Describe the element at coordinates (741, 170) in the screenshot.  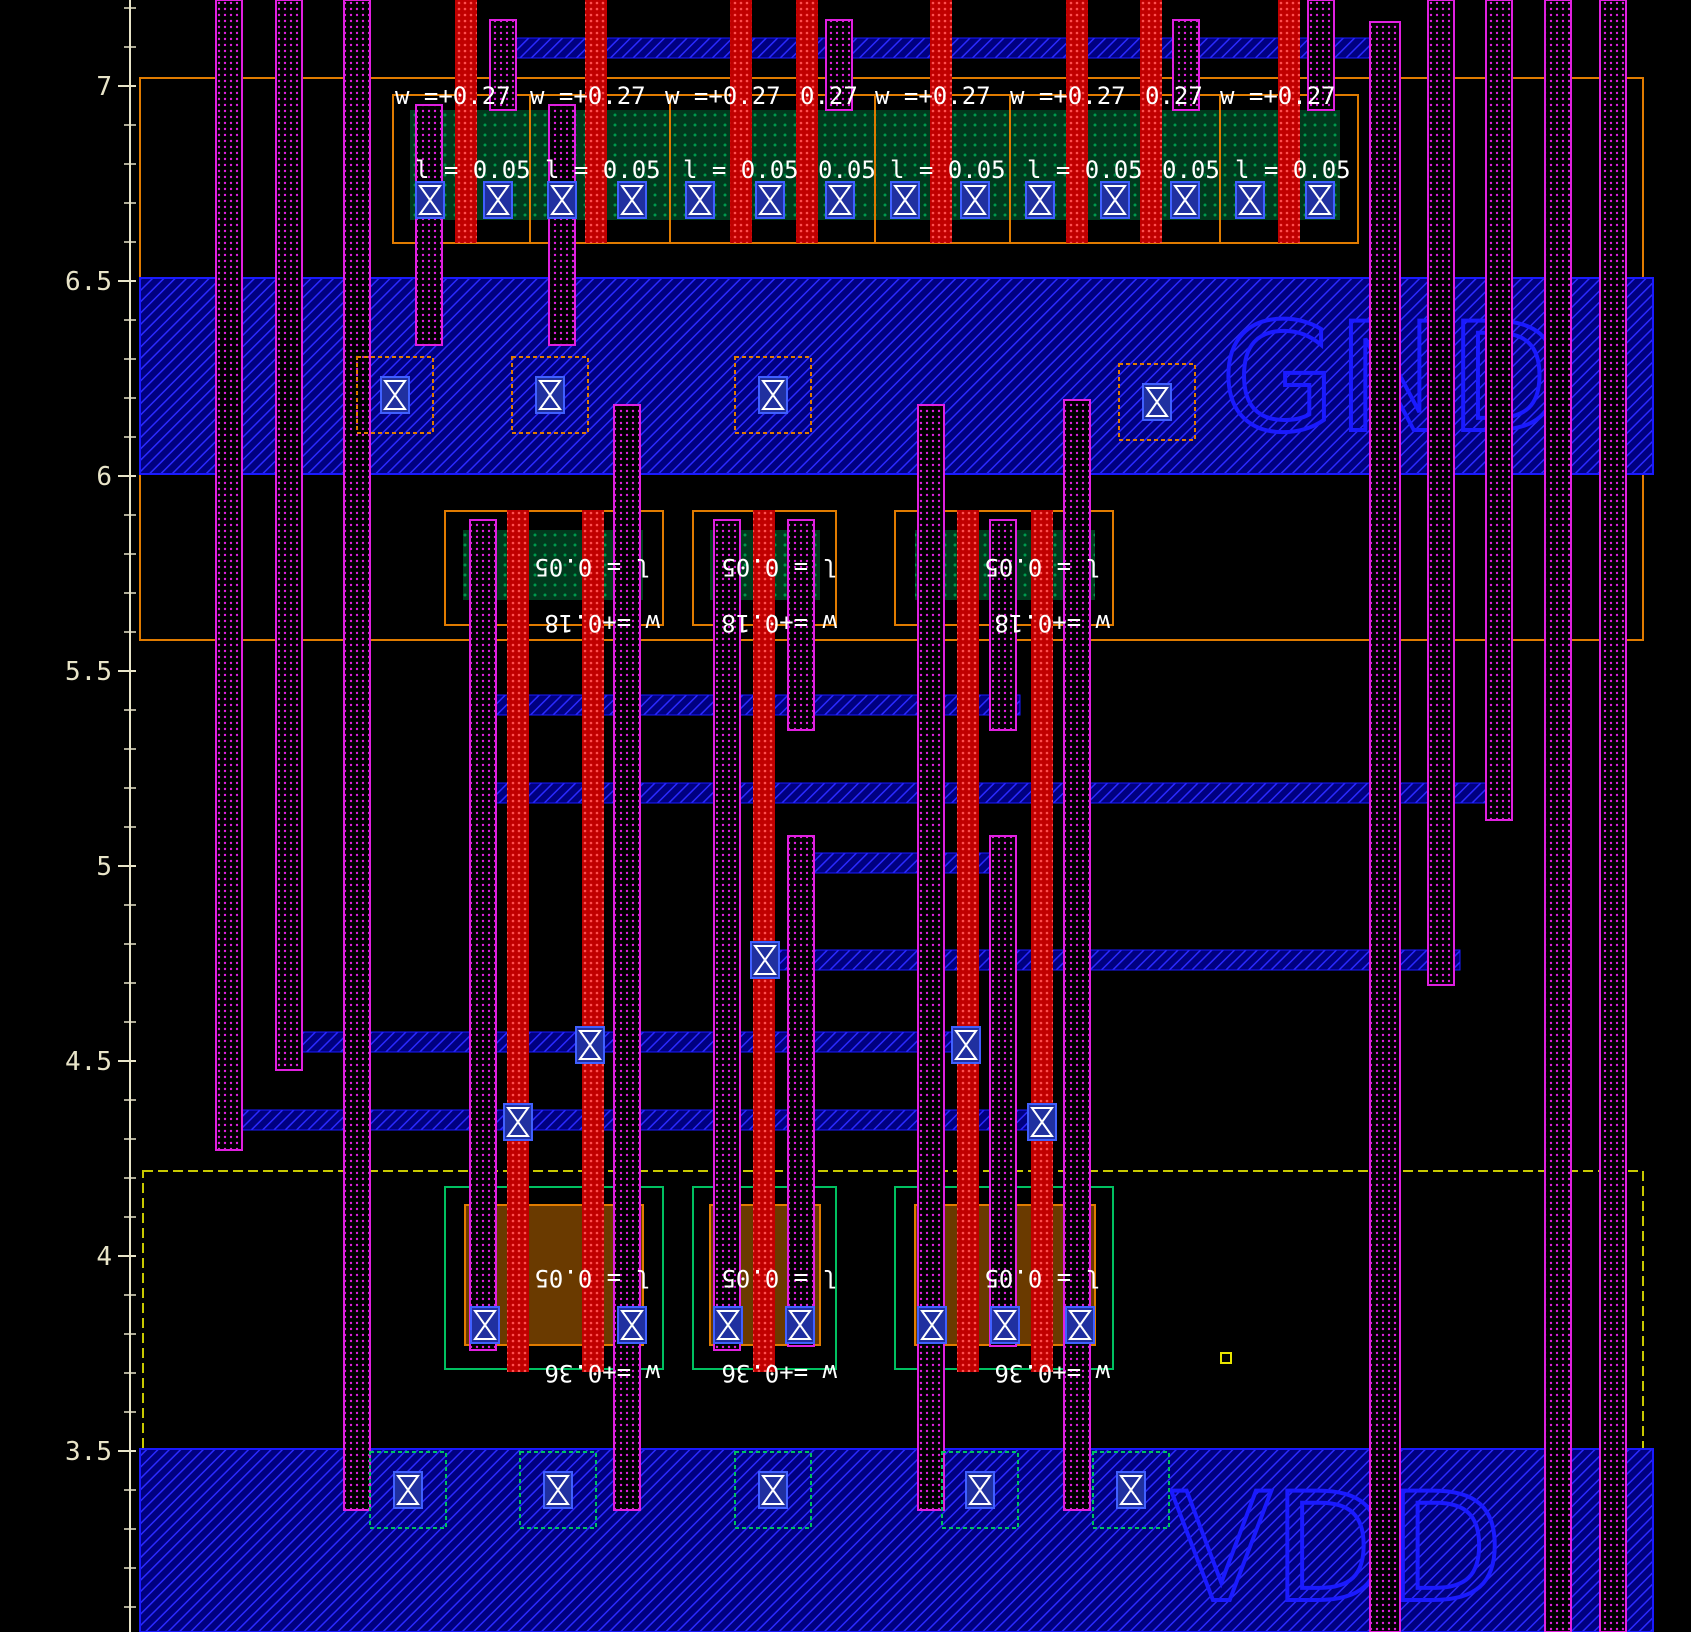
I see `top-l-label-3: l = 0.05` at that location.